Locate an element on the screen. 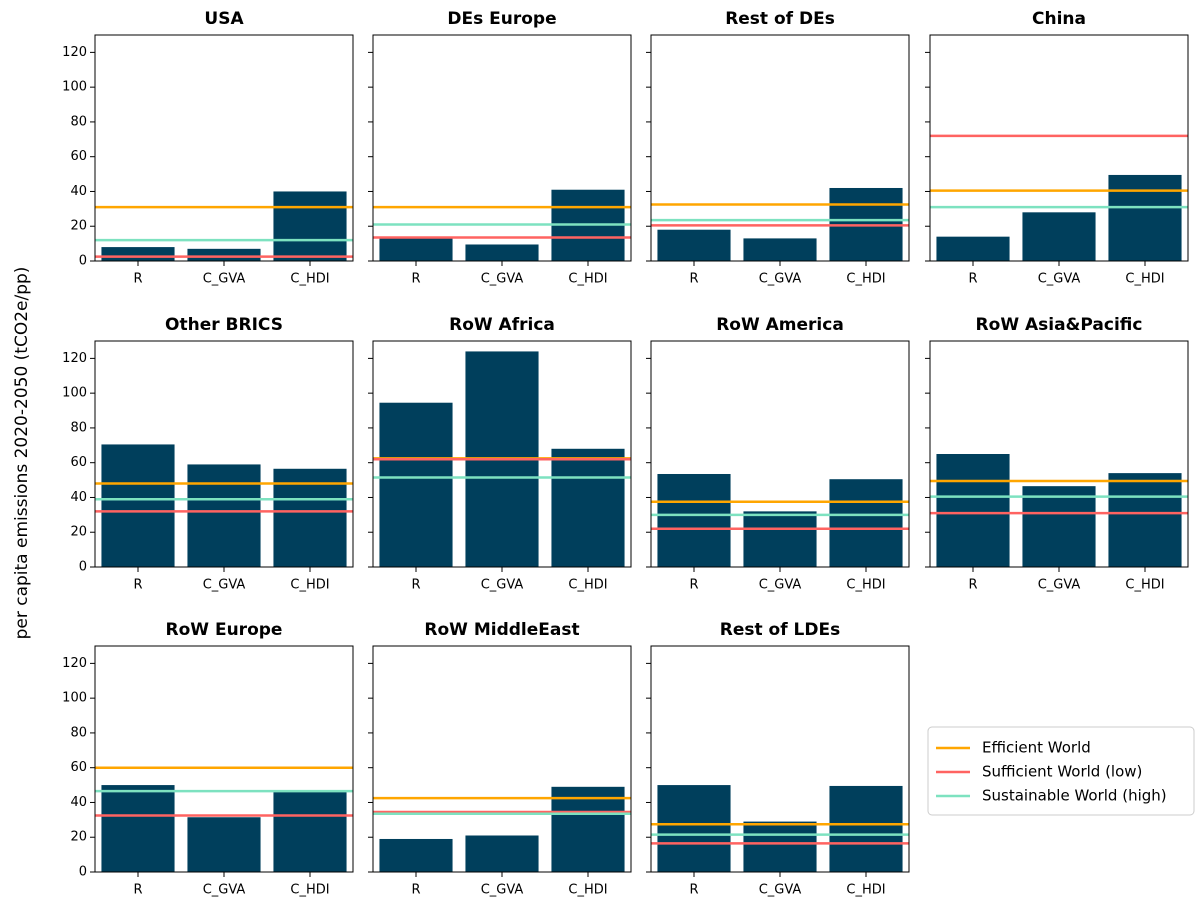 The image size is (1196, 897). subplot: Other BRICS 0 20 40 60 80 100 120 R C_GVA C_HDI is located at coordinates (208, 454).